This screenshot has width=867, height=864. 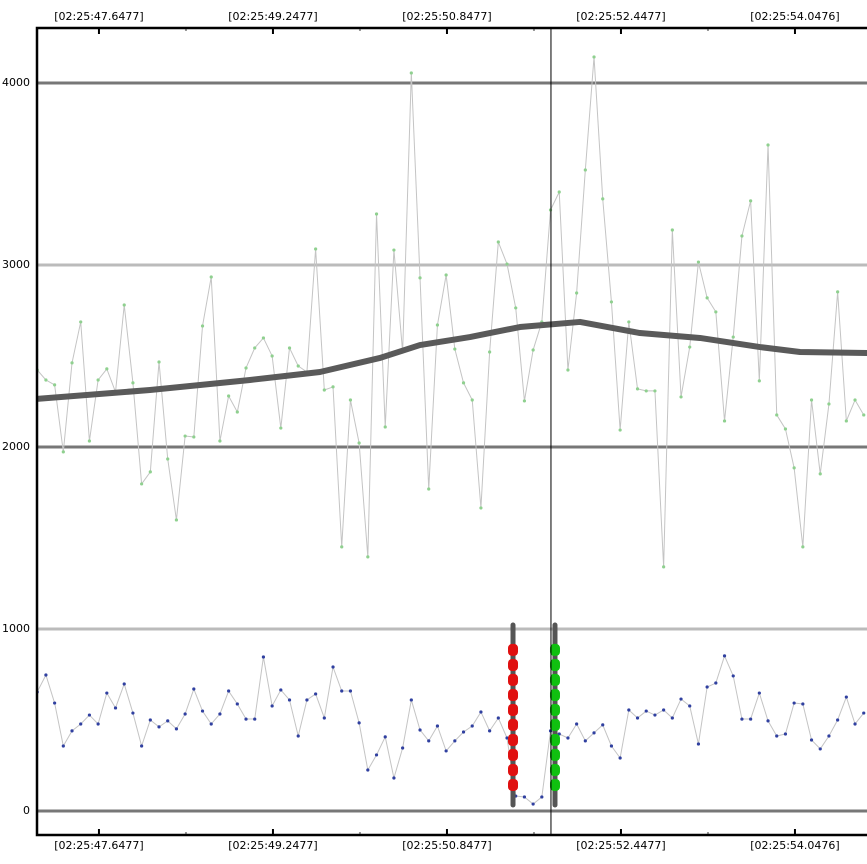 I want to click on y-tick-label: 0, so click(x=26, y=810).